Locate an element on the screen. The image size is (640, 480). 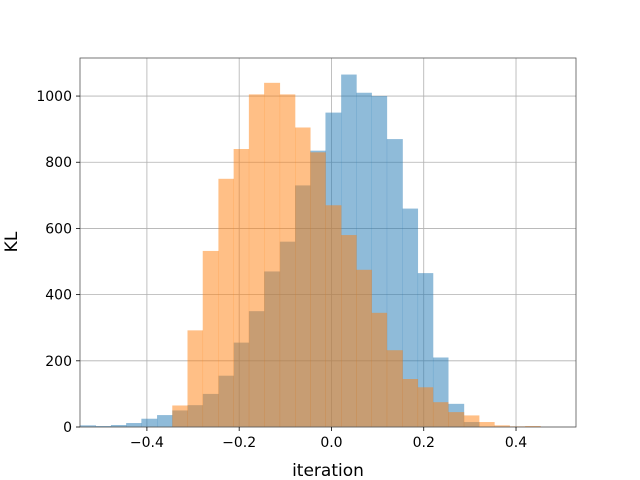
x-tick-label: 0.0 is located at coordinates (331, 443).